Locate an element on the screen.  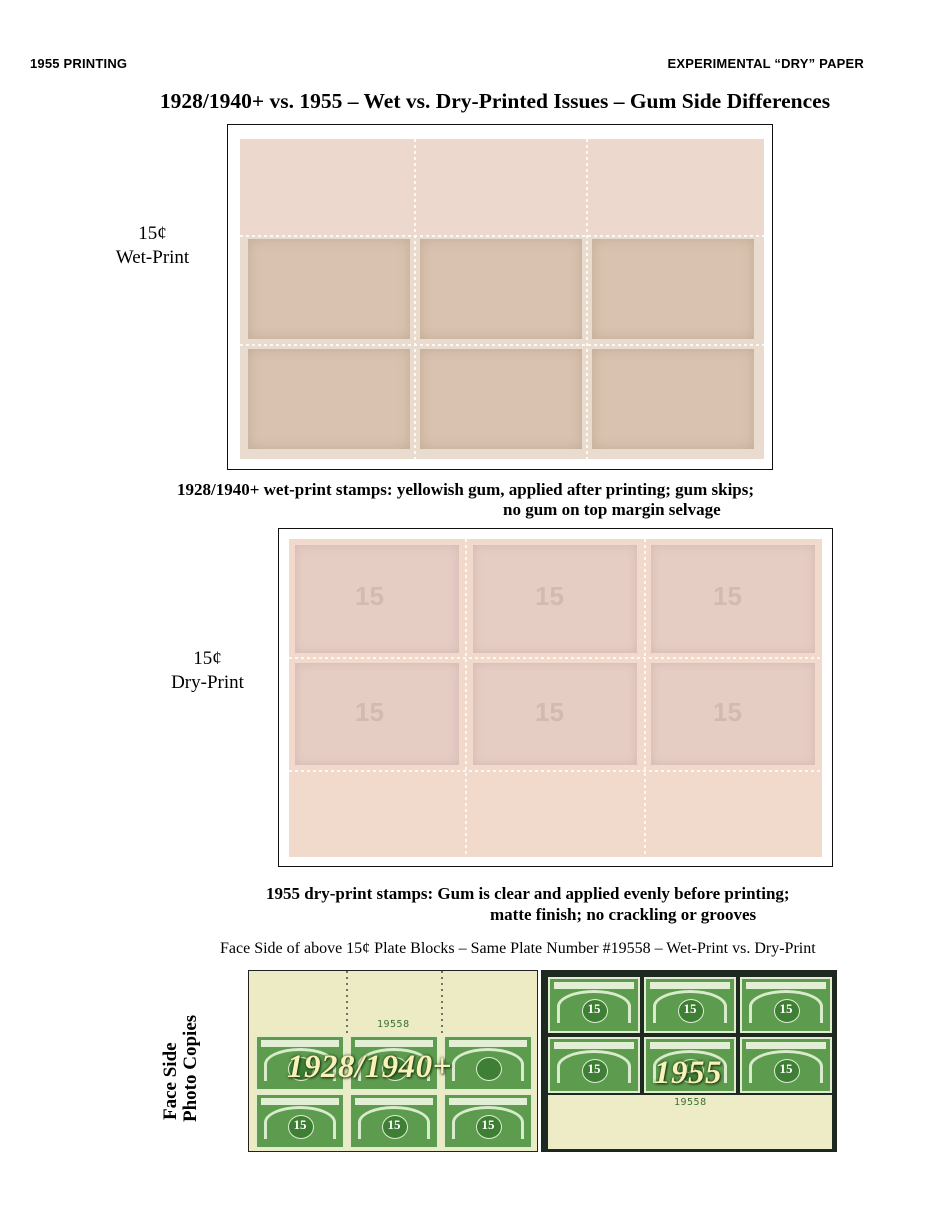
stamp-wet-r1c3 is located at coordinates (488, 1063).